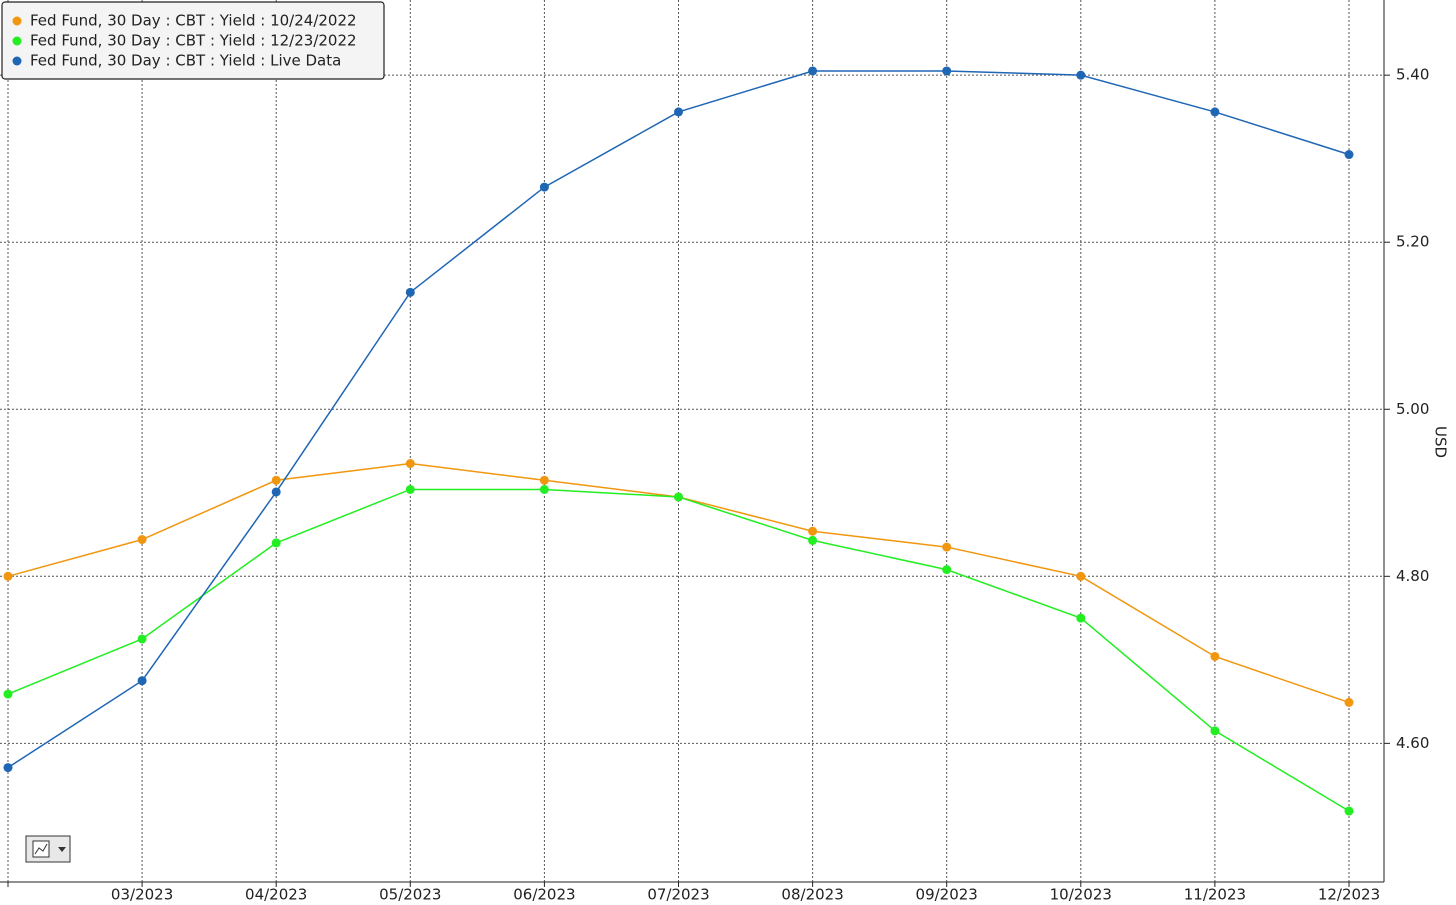  What do you see at coordinates (142, 895) in the screenshot?
I see `x-tick-label: 03/2023` at bounding box center [142, 895].